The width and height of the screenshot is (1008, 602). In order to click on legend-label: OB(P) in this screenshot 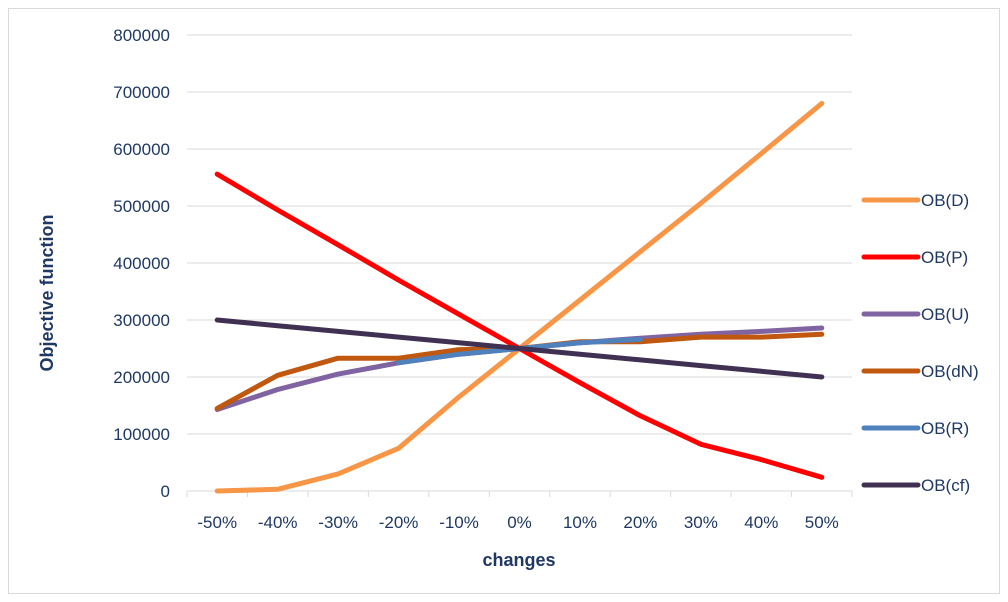, I will do `click(944, 257)`.